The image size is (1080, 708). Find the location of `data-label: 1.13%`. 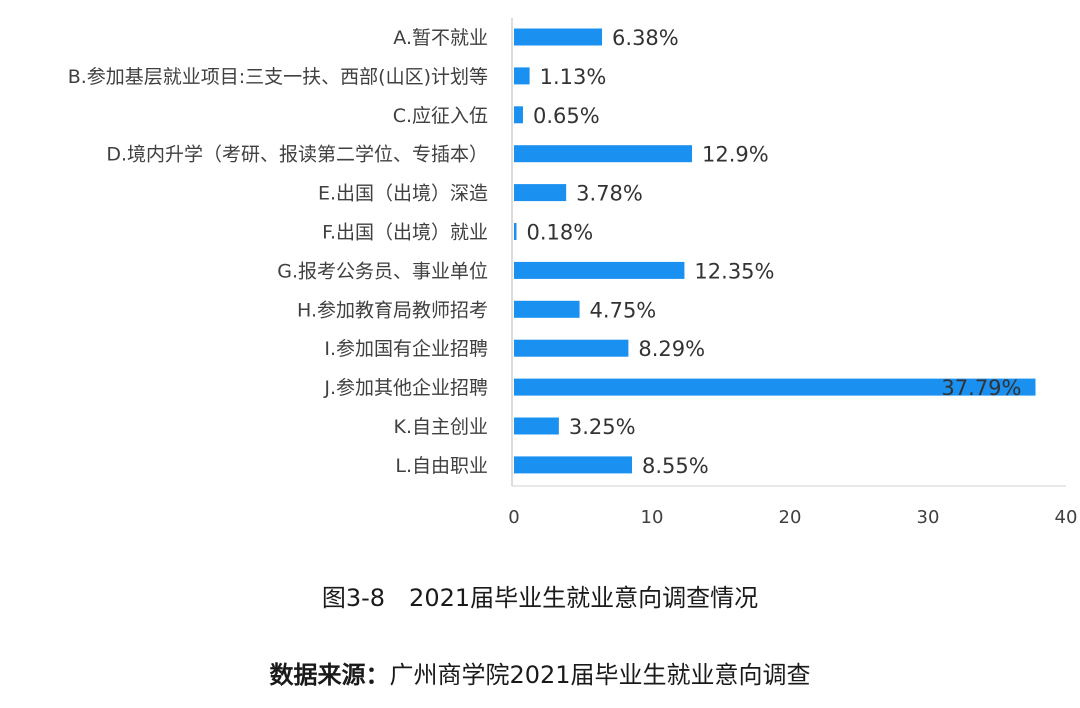

data-label: 1.13% is located at coordinates (573, 77).